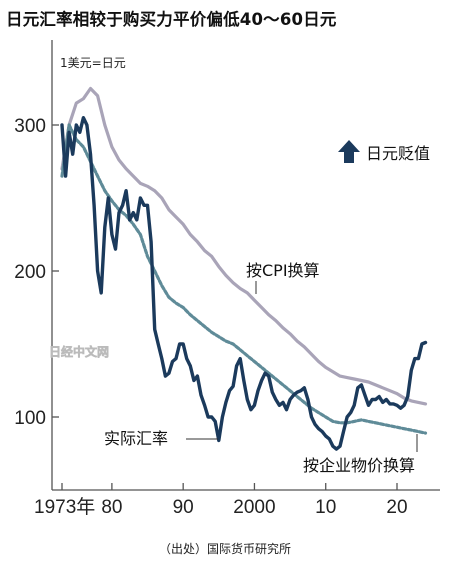 The image size is (450, 570). I want to click on y-tick-label: 200, so click(30, 272).